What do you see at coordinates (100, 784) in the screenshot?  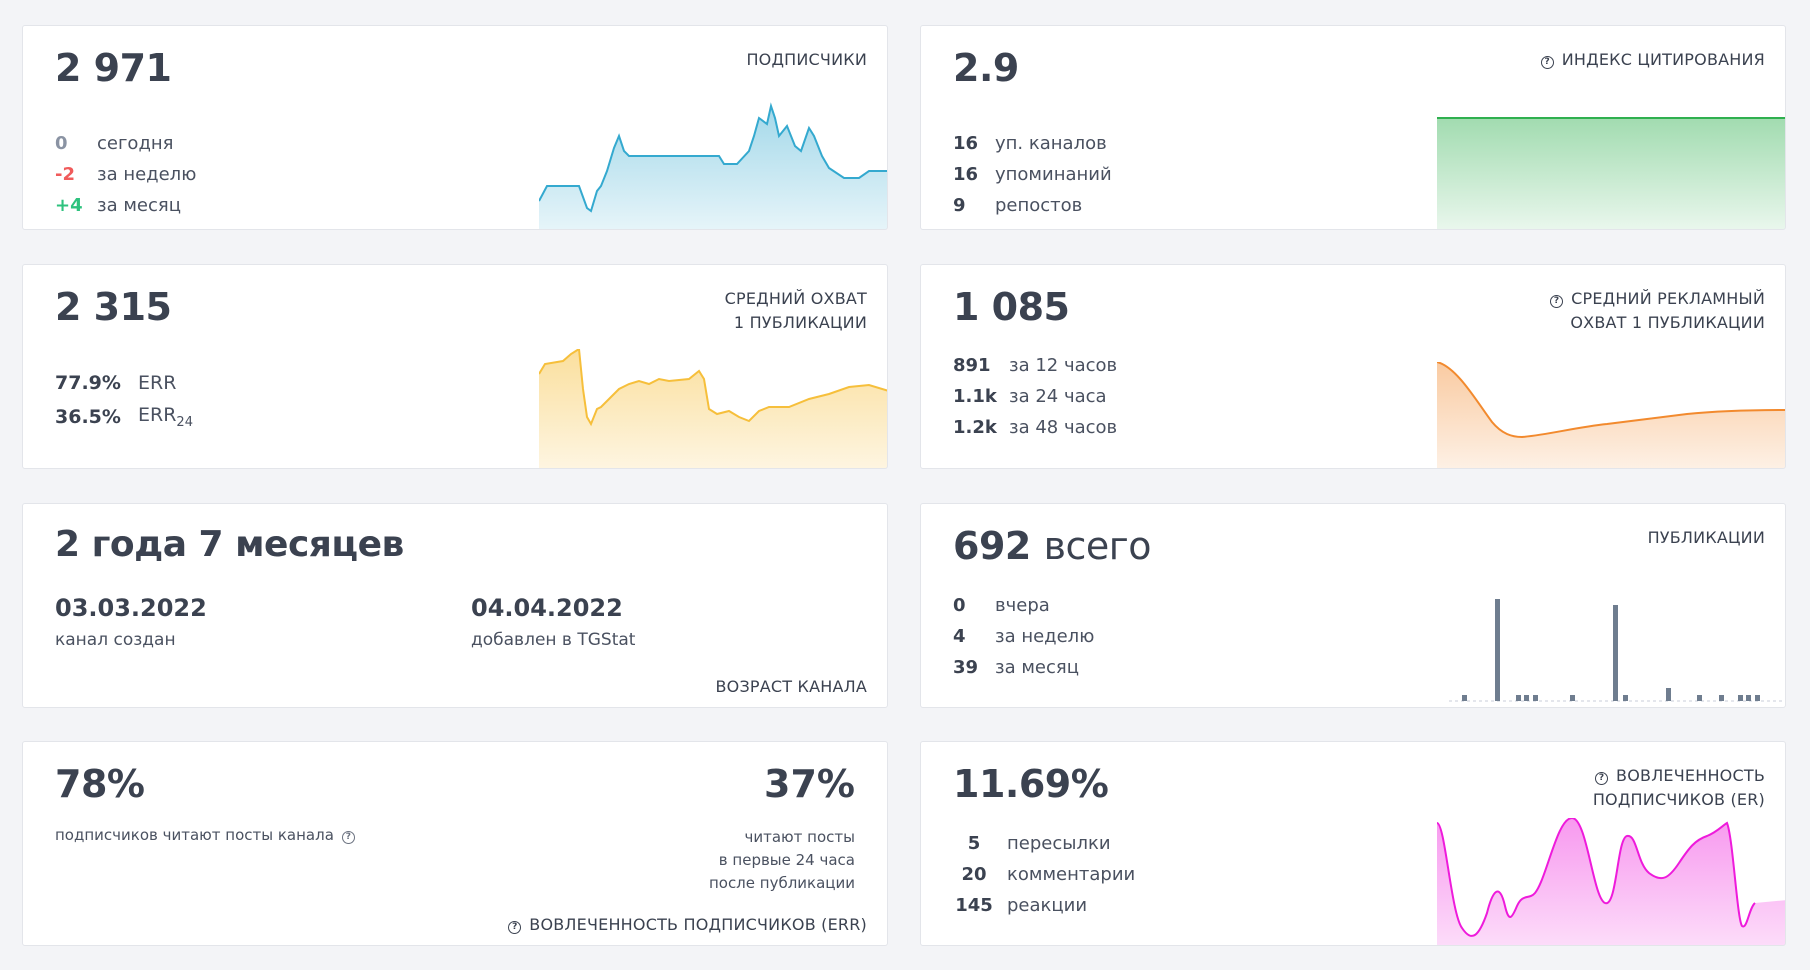 I see `read-percent-value: 78%` at bounding box center [100, 784].